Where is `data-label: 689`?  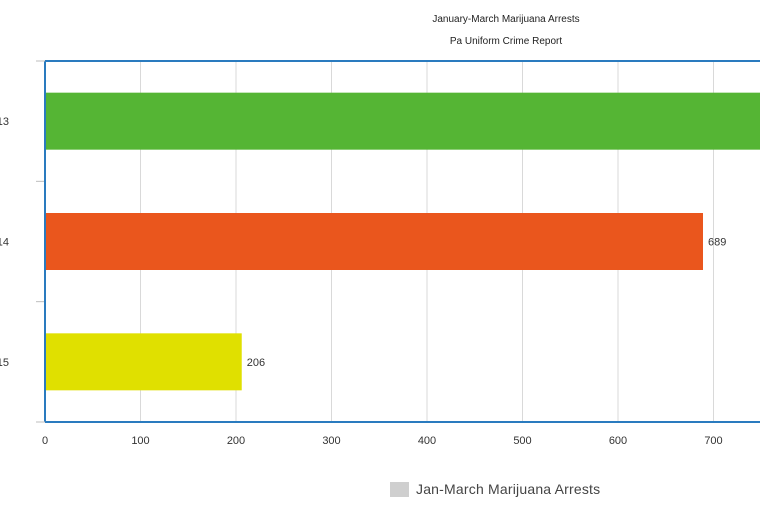
data-label: 689 is located at coordinates (717, 243).